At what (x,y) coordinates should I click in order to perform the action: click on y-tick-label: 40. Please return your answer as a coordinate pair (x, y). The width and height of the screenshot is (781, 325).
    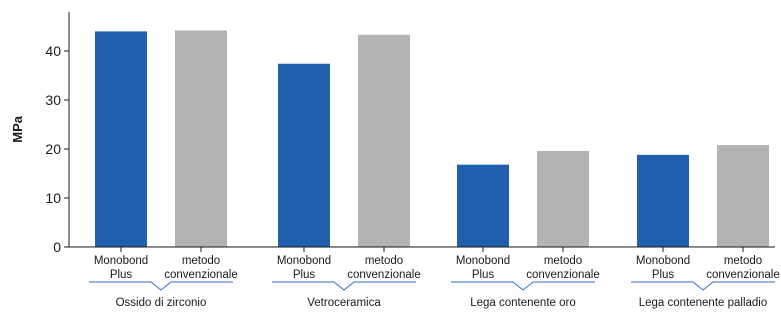
    Looking at the image, I should click on (53, 51).